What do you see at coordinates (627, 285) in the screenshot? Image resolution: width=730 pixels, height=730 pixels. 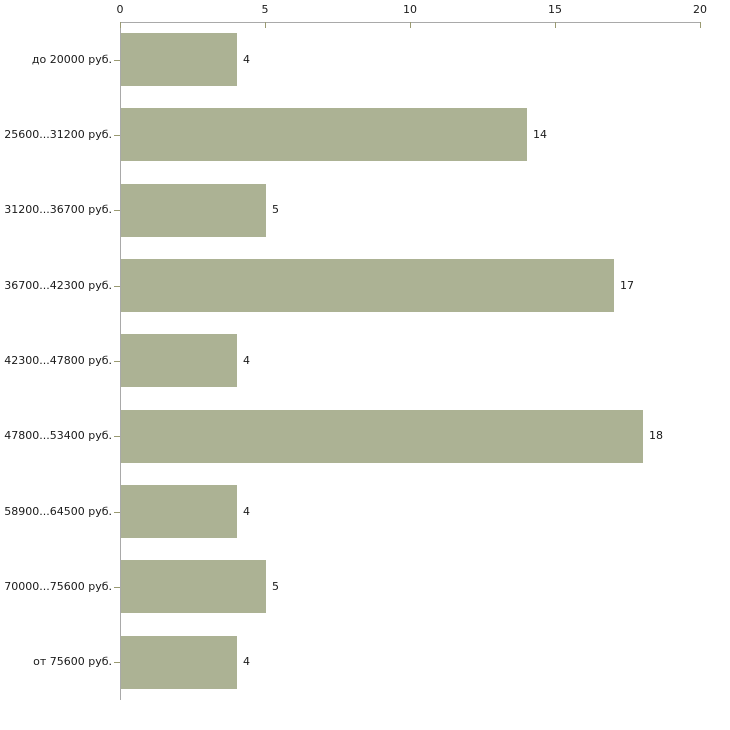 I see `bar-value-label: 17` at bounding box center [627, 285].